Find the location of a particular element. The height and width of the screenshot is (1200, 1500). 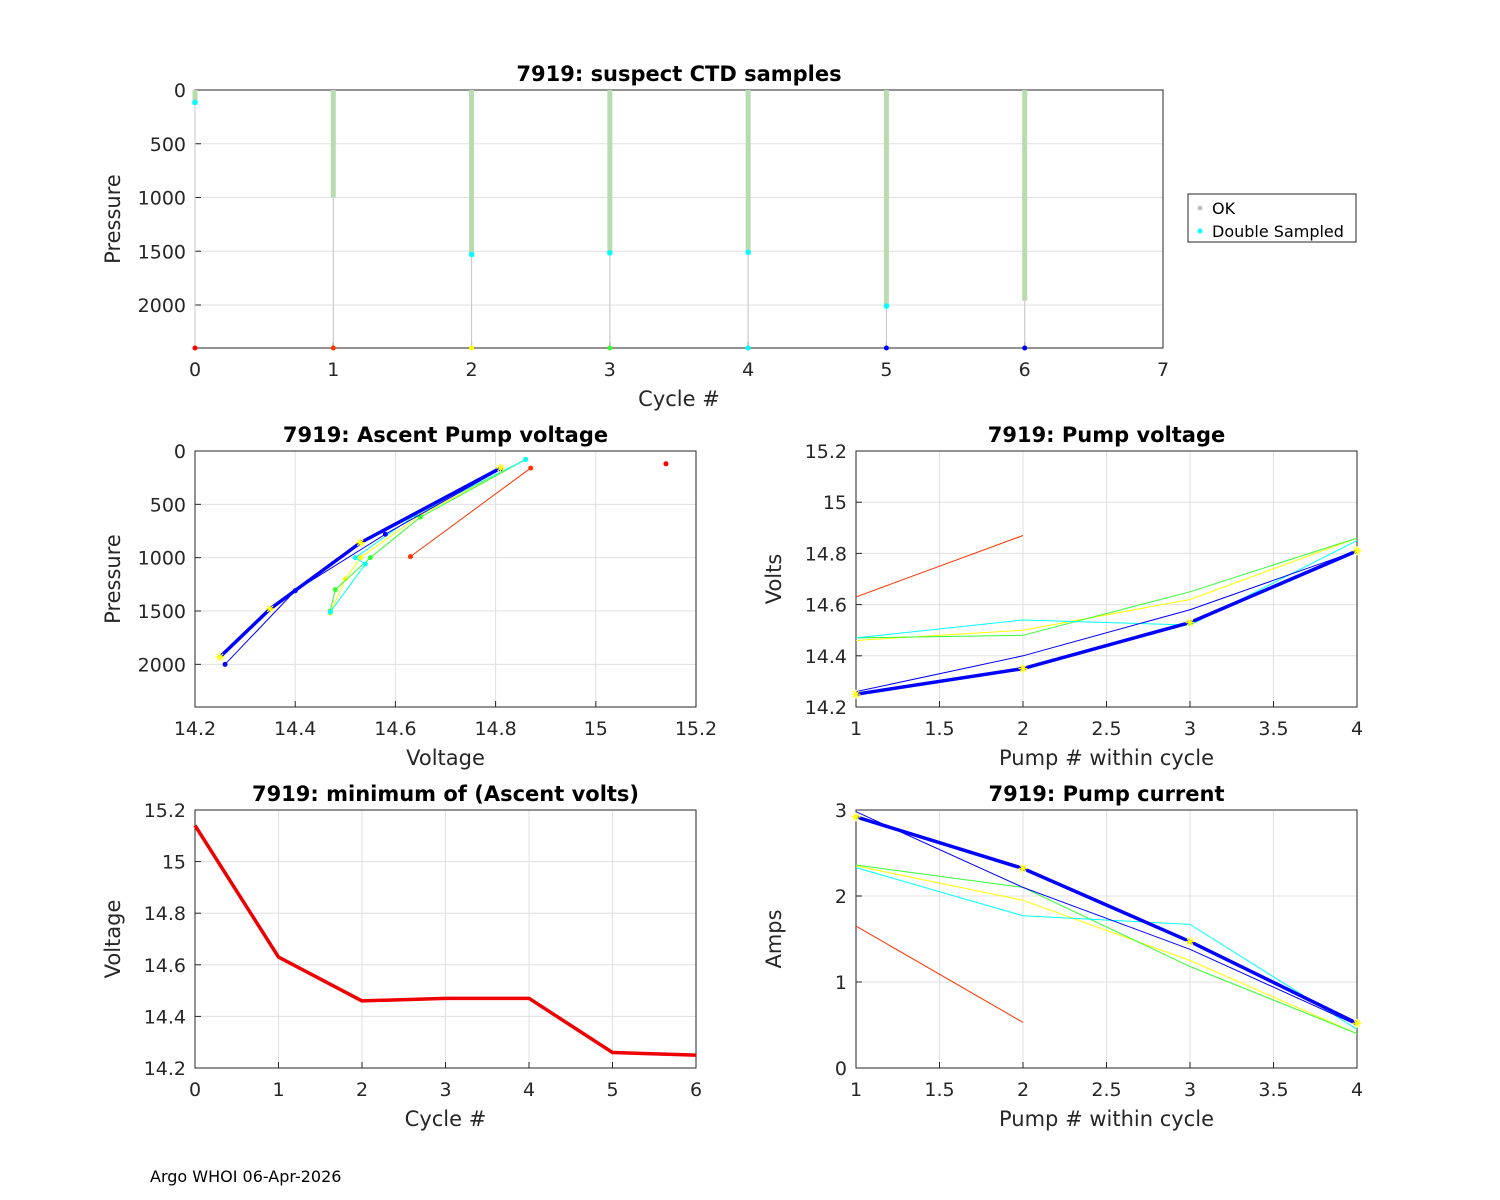

cycle-4-line is located at coordinates (1106, 589).